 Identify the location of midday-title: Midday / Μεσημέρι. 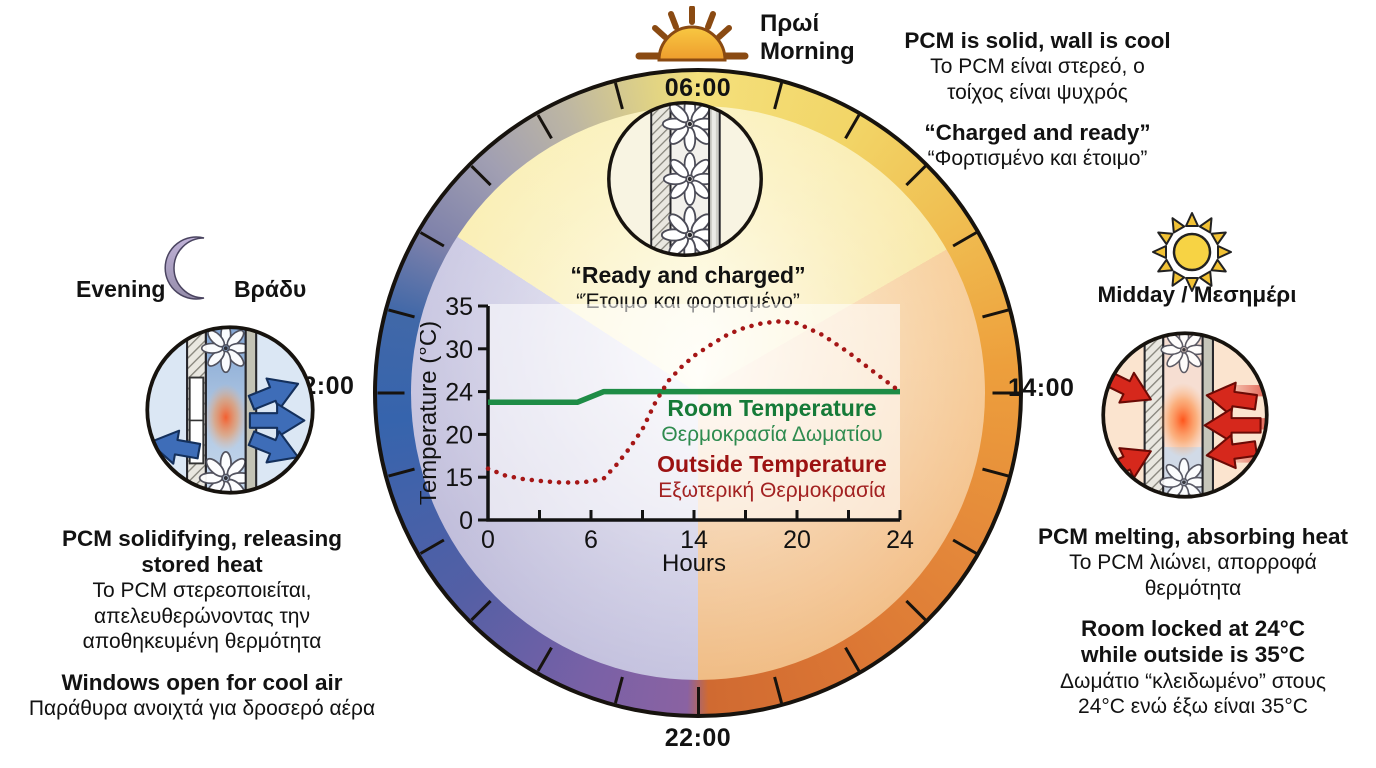
(1197, 294).